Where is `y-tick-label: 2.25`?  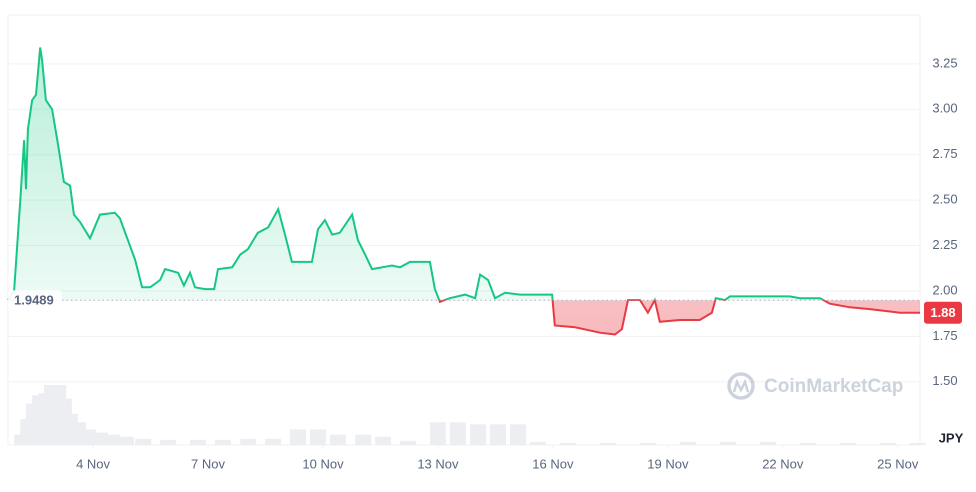
y-tick-label: 2.25 is located at coordinates (944, 244).